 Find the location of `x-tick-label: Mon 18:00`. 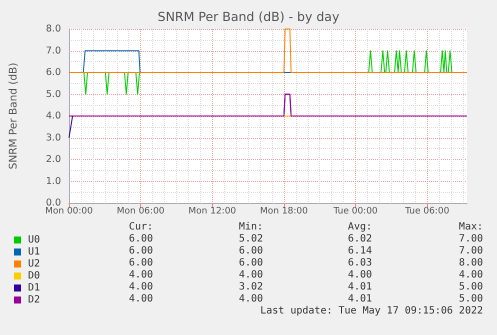

x-tick-label: Mon 18:00 is located at coordinates (284, 211).